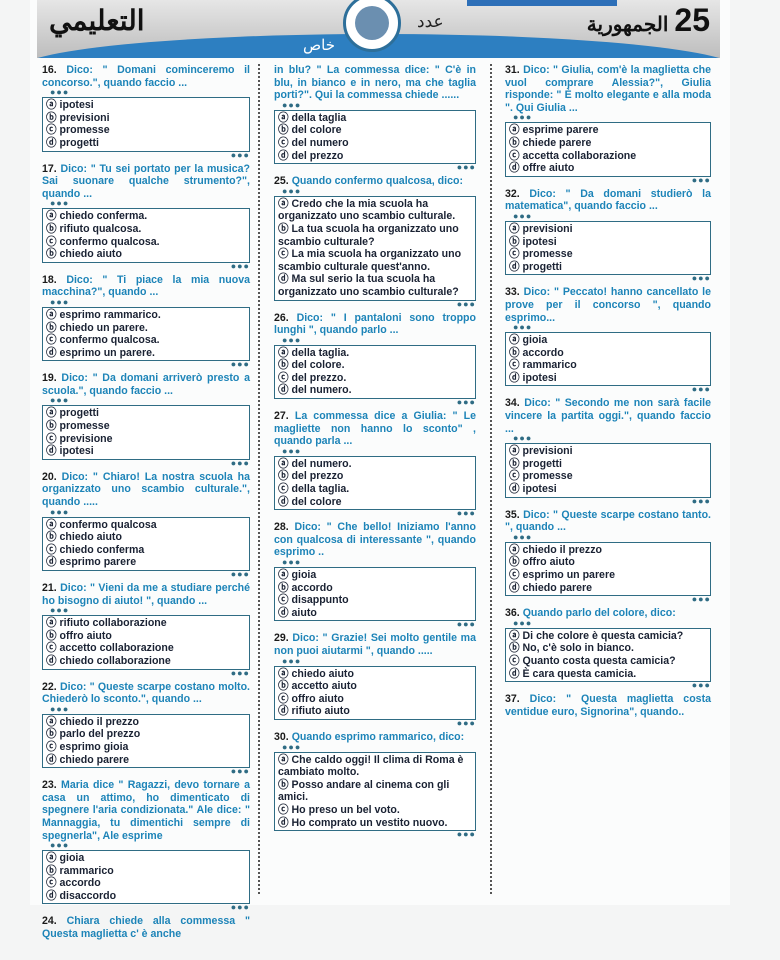 This screenshot has width=780, height=960. What do you see at coordinates (87, 746) in the screenshot?
I see `answer-option: ⓒ esprimo gioia` at bounding box center [87, 746].